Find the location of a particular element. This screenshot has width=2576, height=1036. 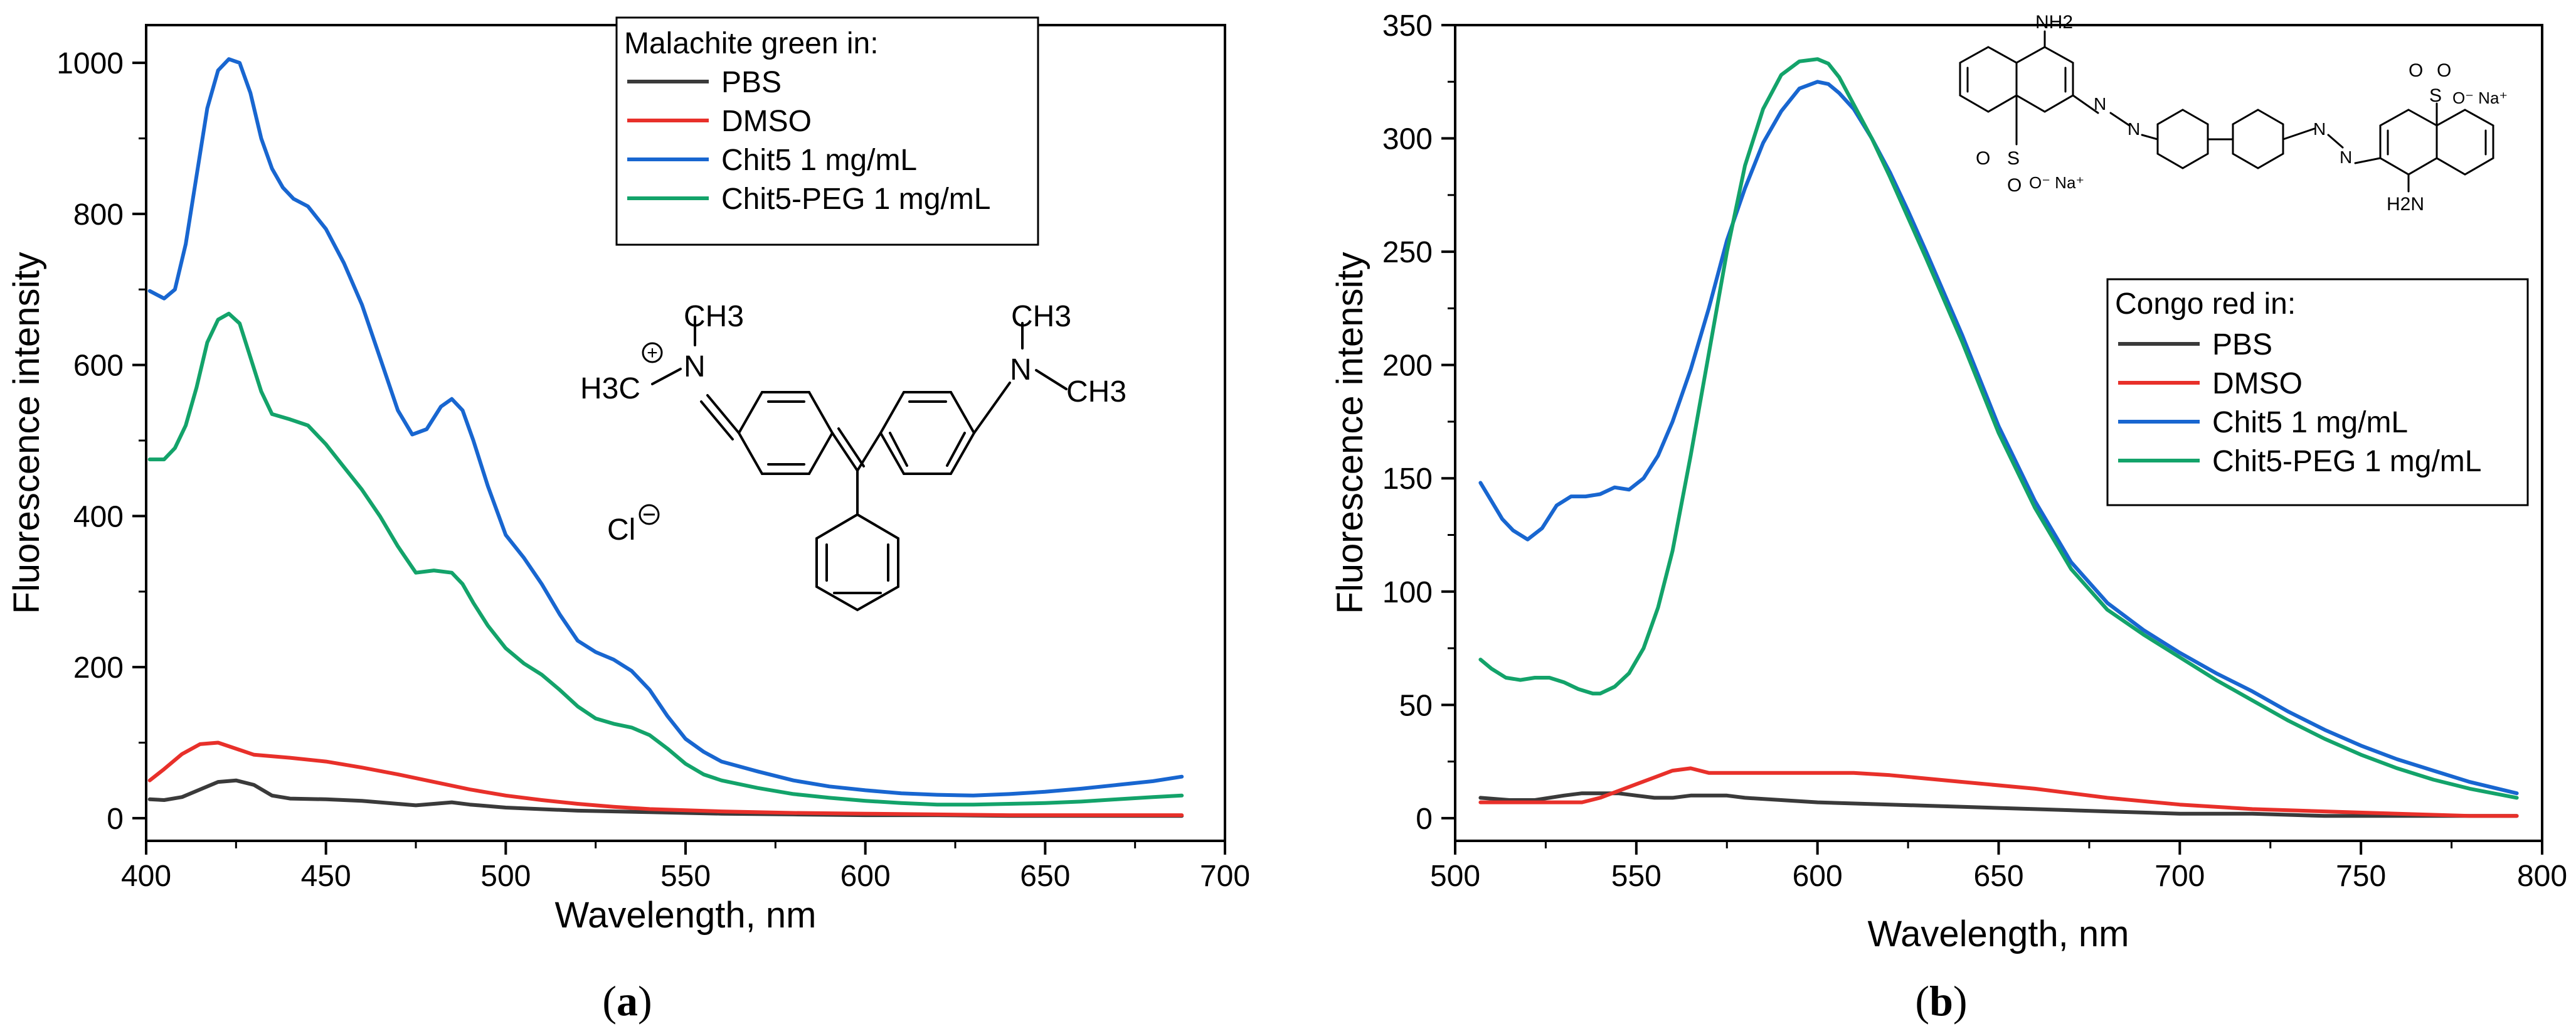

x-tick-label: 400 is located at coordinates (146, 876).